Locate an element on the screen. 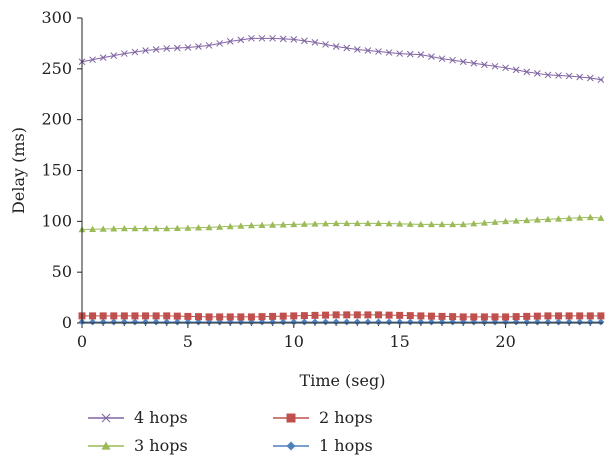  series-2-hops is located at coordinates (341, 316).